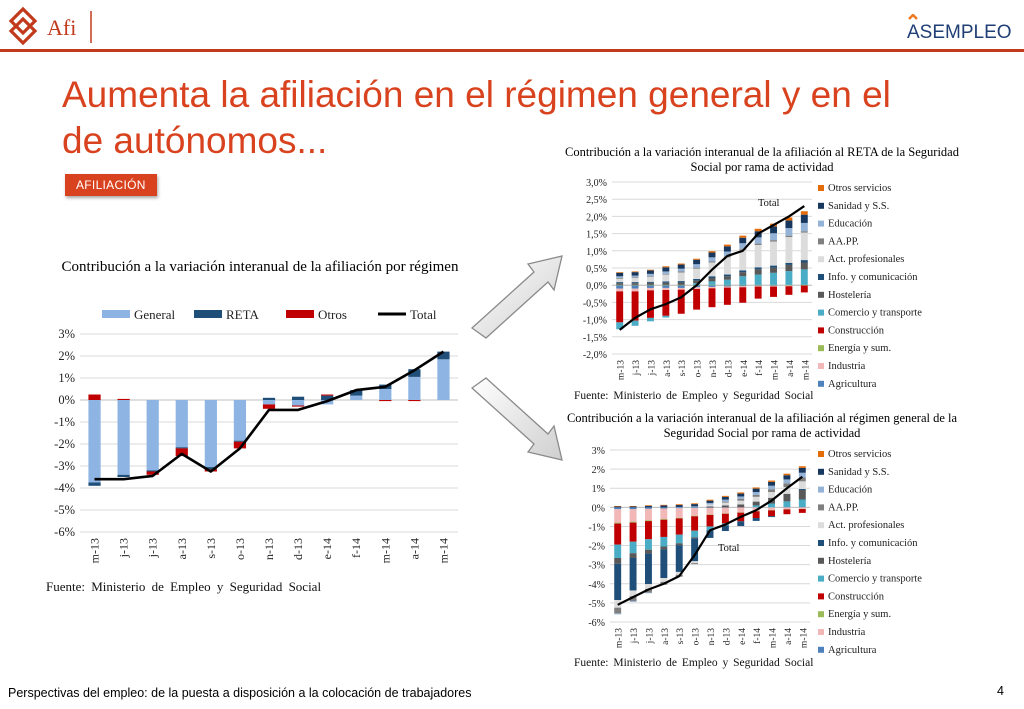  Describe the element at coordinates (620, 274) in the screenshot. I see `chart2-bar-sanidad-y-s-s-` at that location.